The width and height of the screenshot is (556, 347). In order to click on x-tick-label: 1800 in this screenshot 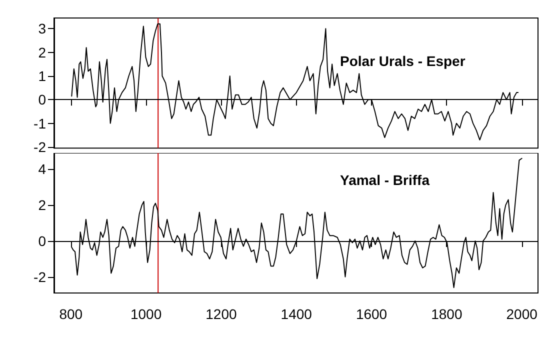, I will do `click(446, 314)`.